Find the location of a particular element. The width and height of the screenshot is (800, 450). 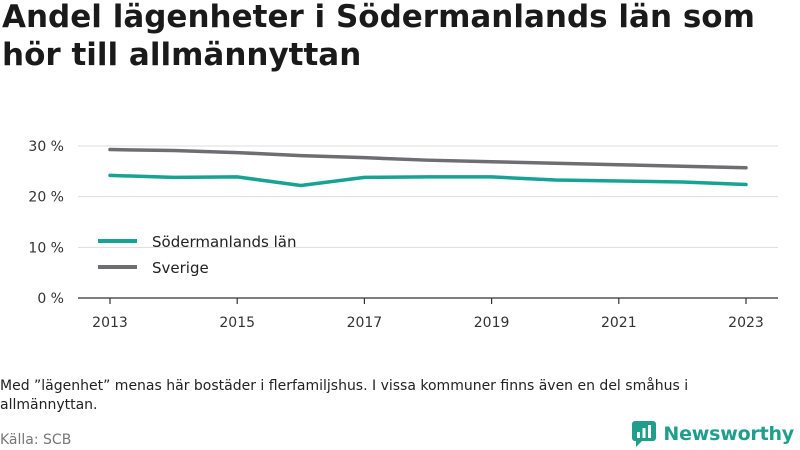

bar-chart-icon is located at coordinates (644, 434).